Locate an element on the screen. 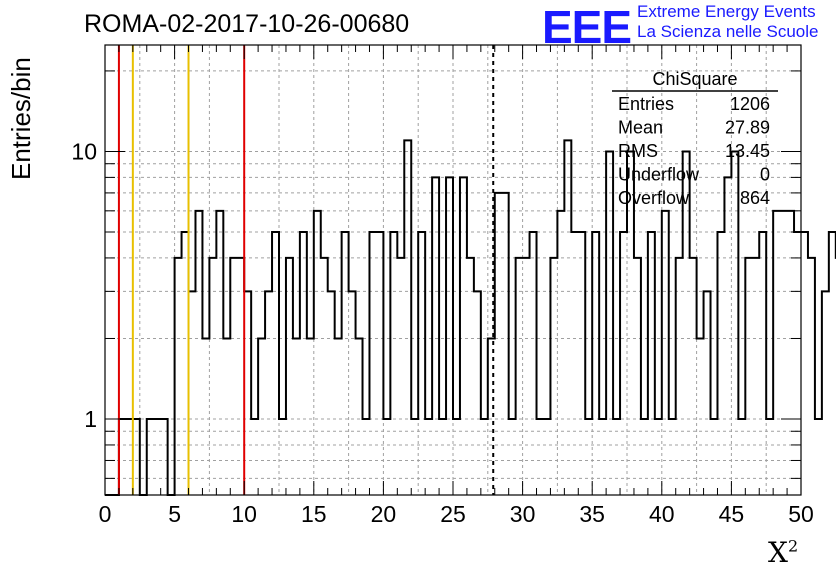 This screenshot has height=572, width=836. x-axis-label-main: X is located at coordinates (778, 552).